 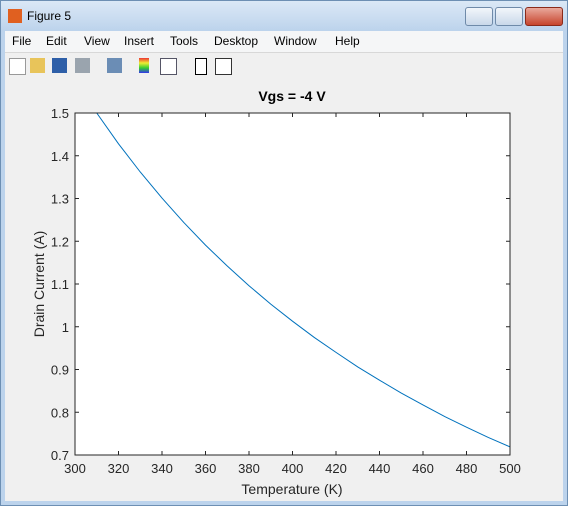 What do you see at coordinates (60, 241) in the screenshot?
I see `y-tick-label: 1.2` at bounding box center [60, 241].